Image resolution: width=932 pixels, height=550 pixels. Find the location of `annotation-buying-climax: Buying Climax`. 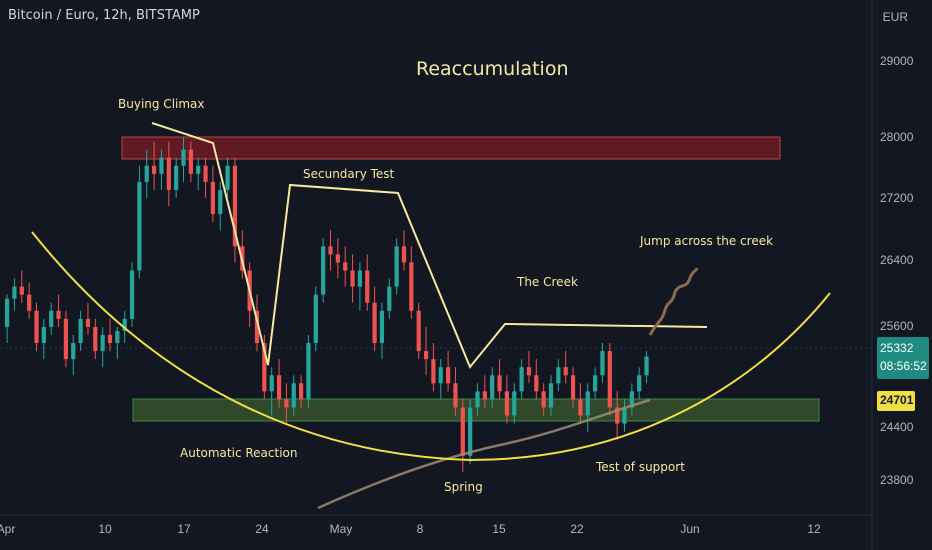

annotation-buying-climax: Buying Climax is located at coordinates (161, 104).